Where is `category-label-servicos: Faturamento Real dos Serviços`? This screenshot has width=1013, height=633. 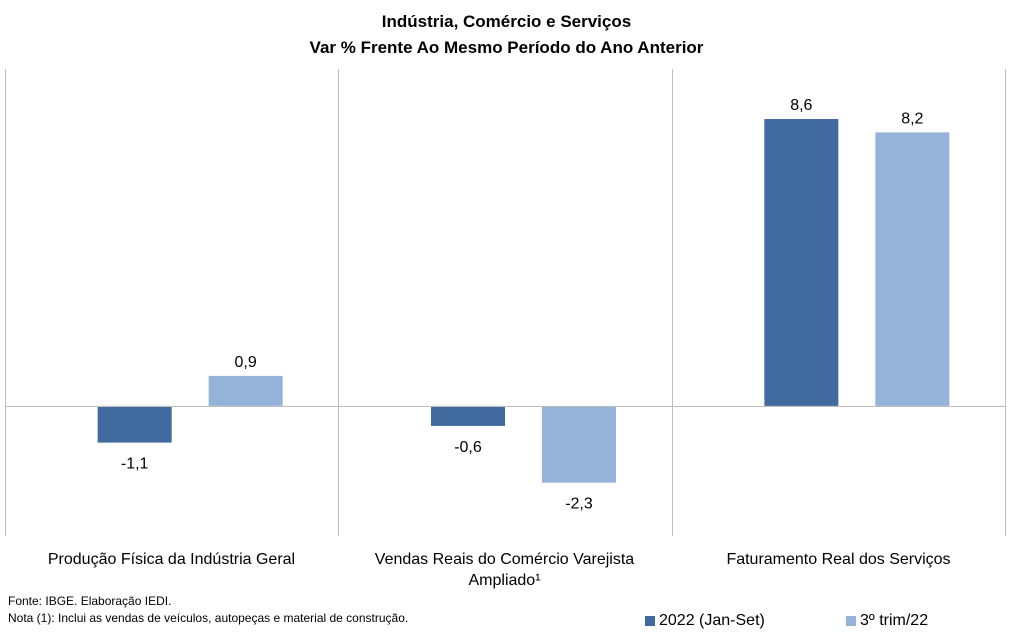 category-label-servicos: Faturamento Real dos Serviços is located at coordinates (838, 559).